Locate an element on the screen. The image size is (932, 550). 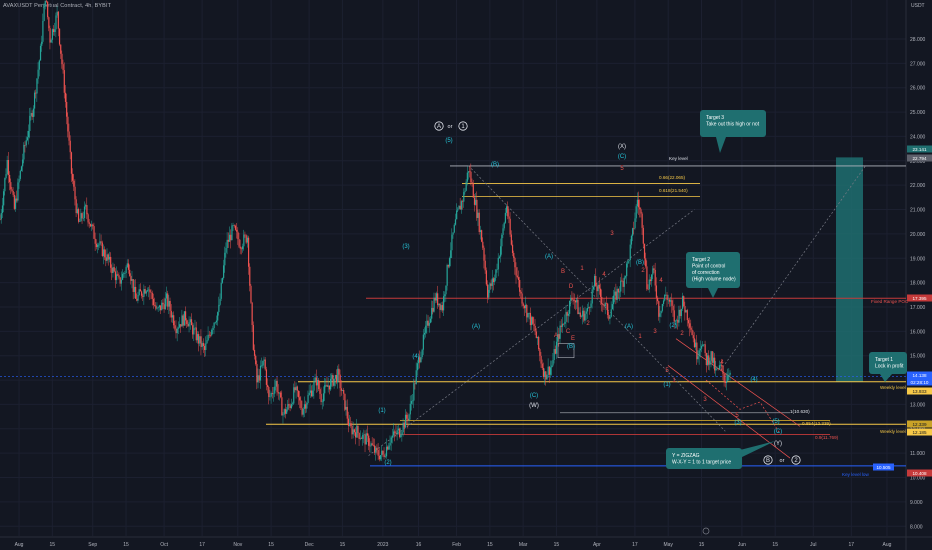
wave-2-red-right: 2 is located at coordinates (643, 271).